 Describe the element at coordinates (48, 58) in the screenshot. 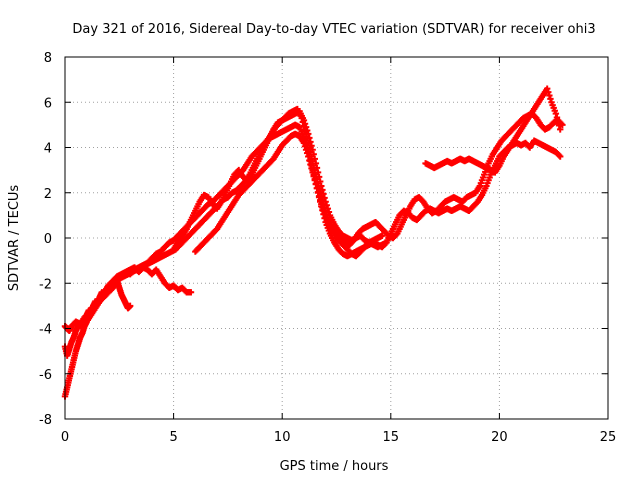

I see `y-tick-label: 8` at that location.